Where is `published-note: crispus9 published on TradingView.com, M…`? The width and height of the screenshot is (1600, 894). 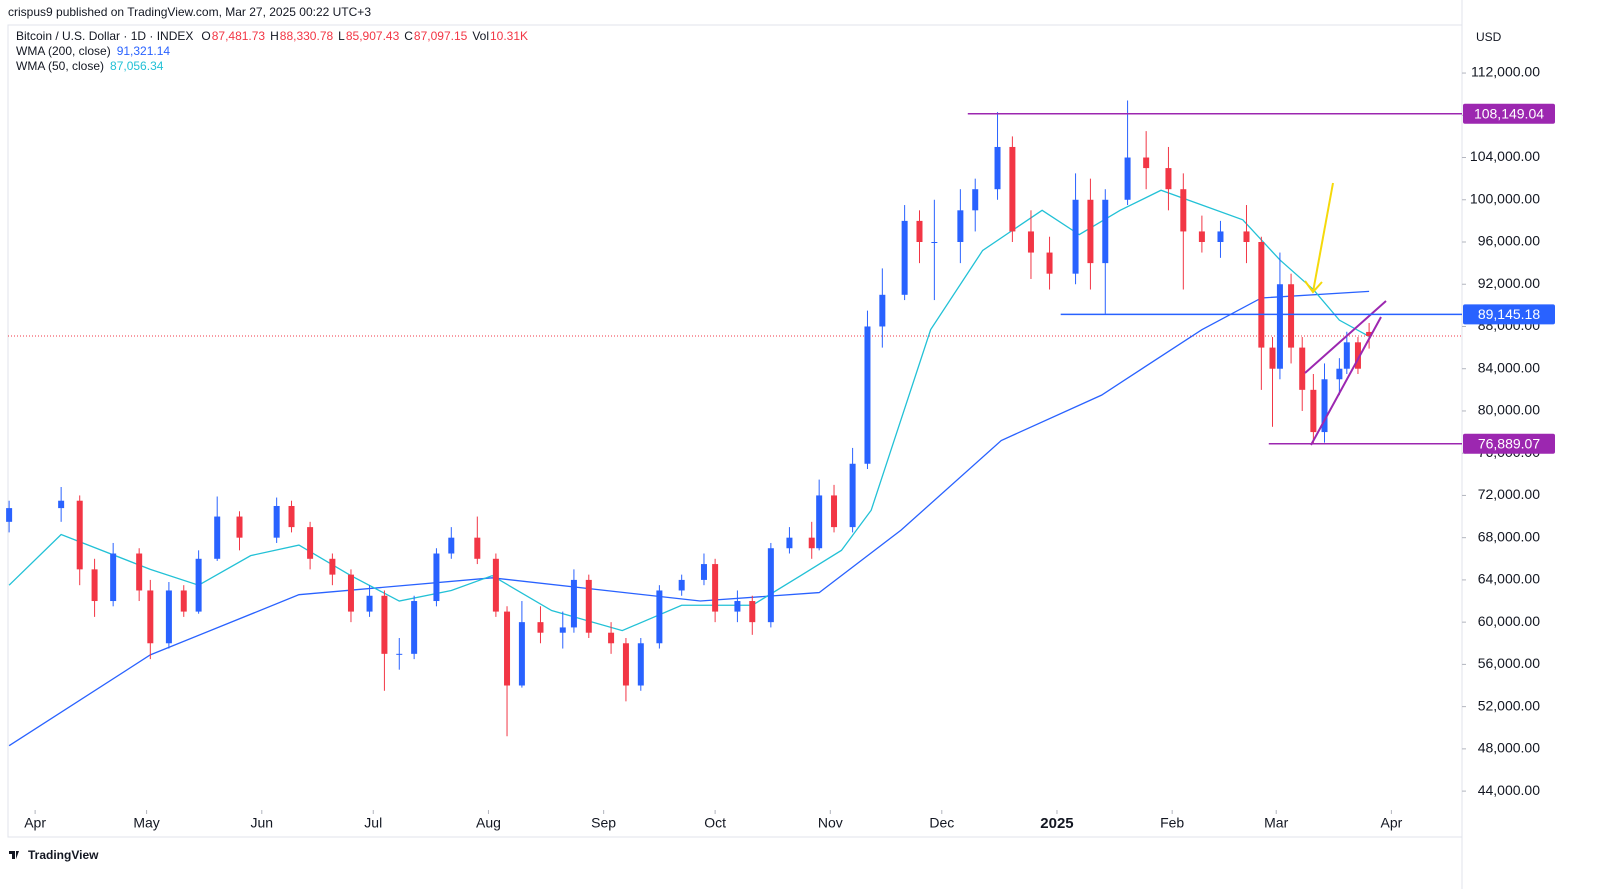
published-note: crispus9 published on TradingView.com, M… is located at coordinates (189, 12).